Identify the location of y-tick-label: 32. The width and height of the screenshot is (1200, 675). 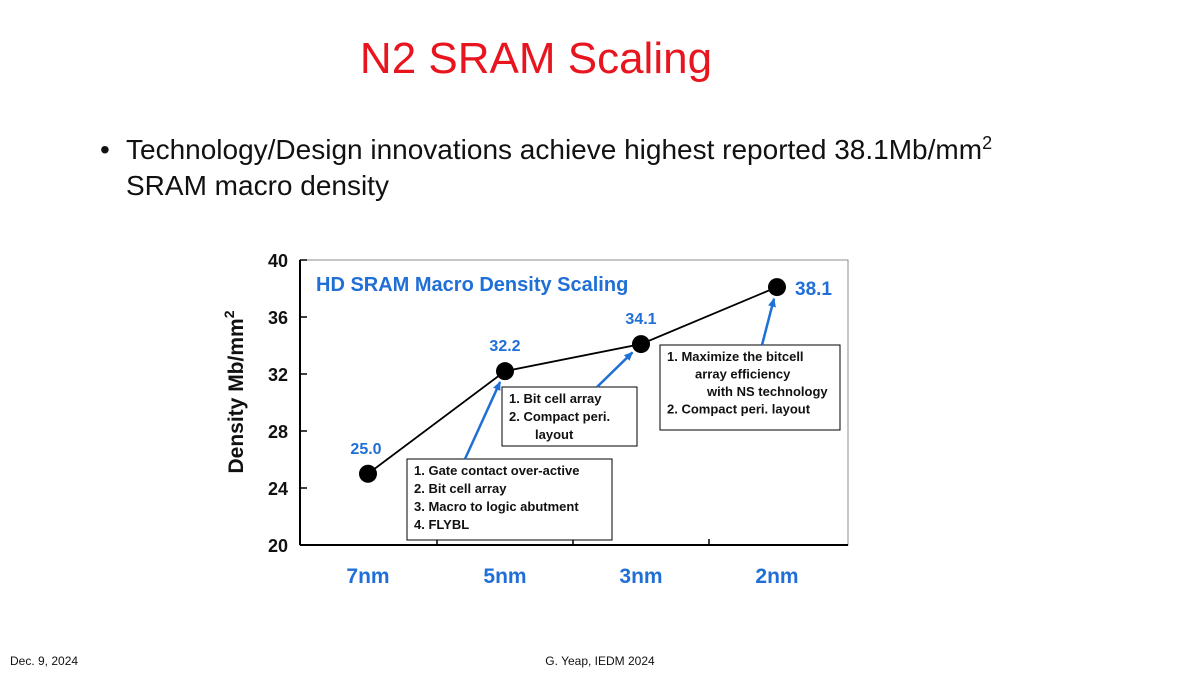
(278, 375).